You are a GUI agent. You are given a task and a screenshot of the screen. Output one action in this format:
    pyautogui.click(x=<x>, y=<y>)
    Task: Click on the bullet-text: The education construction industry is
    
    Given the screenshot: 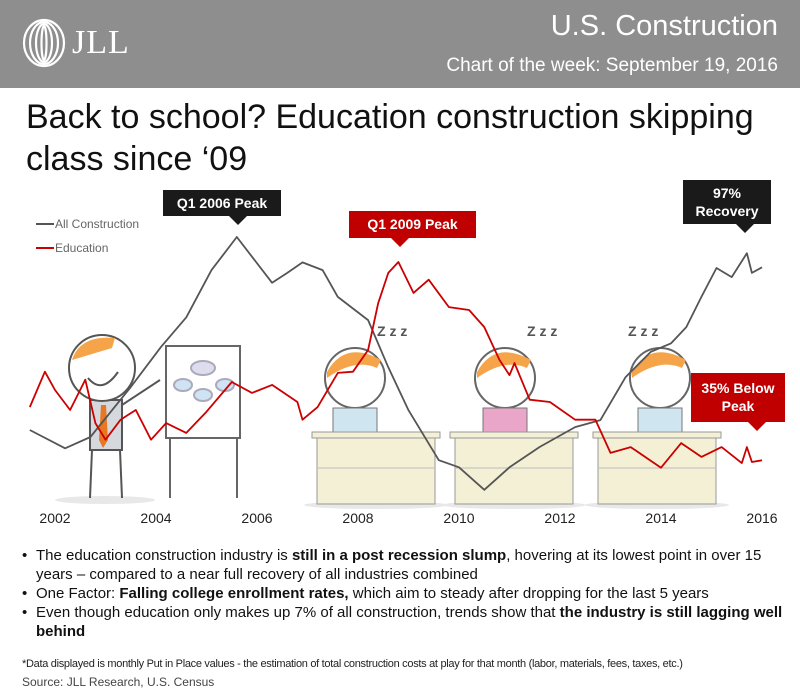 What is the action you would take?
    pyautogui.click(x=164, y=555)
    